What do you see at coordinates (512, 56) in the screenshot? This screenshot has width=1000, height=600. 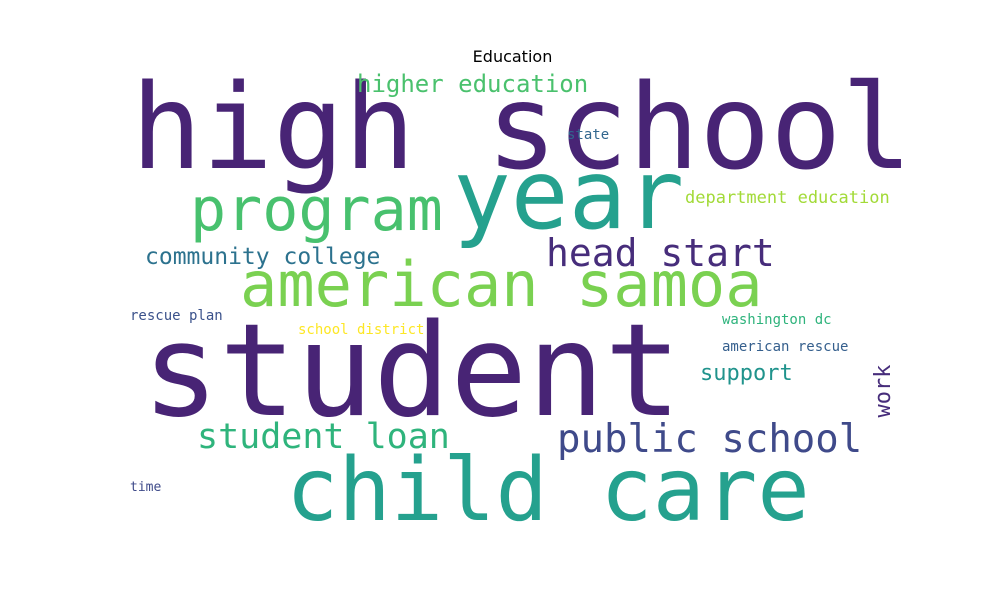 I see `chart-title: Education` at bounding box center [512, 56].